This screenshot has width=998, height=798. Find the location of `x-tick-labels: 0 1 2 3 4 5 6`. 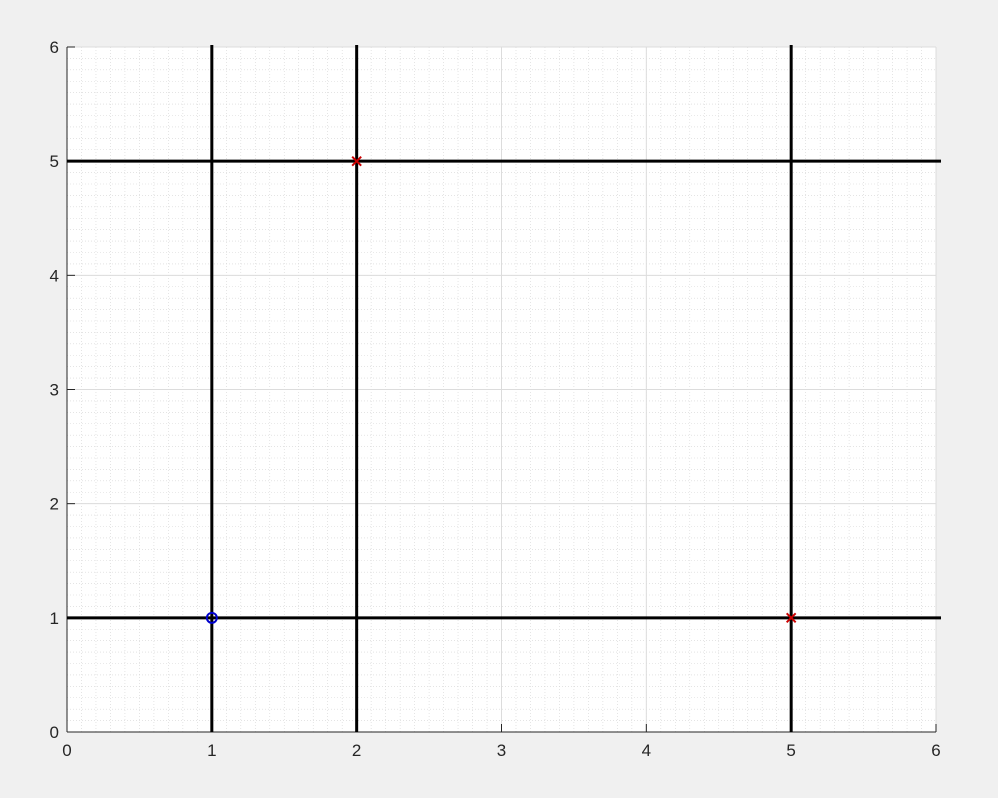

x-tick-labels: 0 1 2 3 4 5 6 is located at coordinates (501, 750).